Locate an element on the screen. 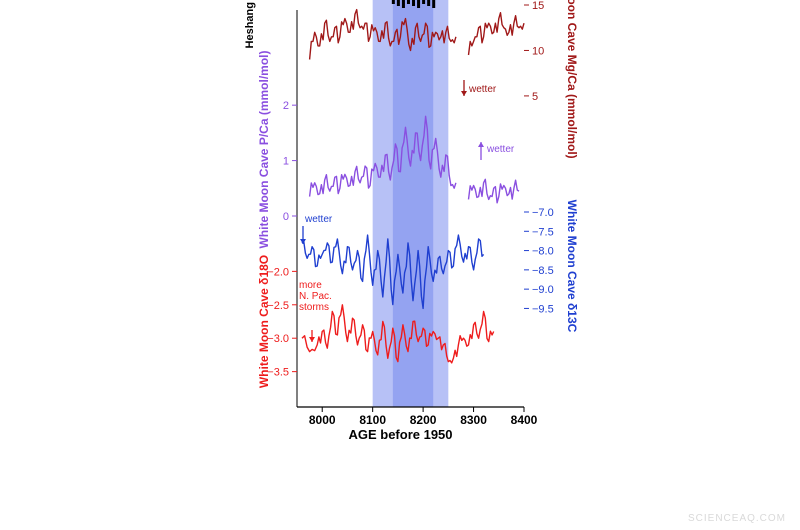 This screenshot has width=800, height=530. d13c-y-tick-label-2: −8.0 is located at coordinates (543, 252).